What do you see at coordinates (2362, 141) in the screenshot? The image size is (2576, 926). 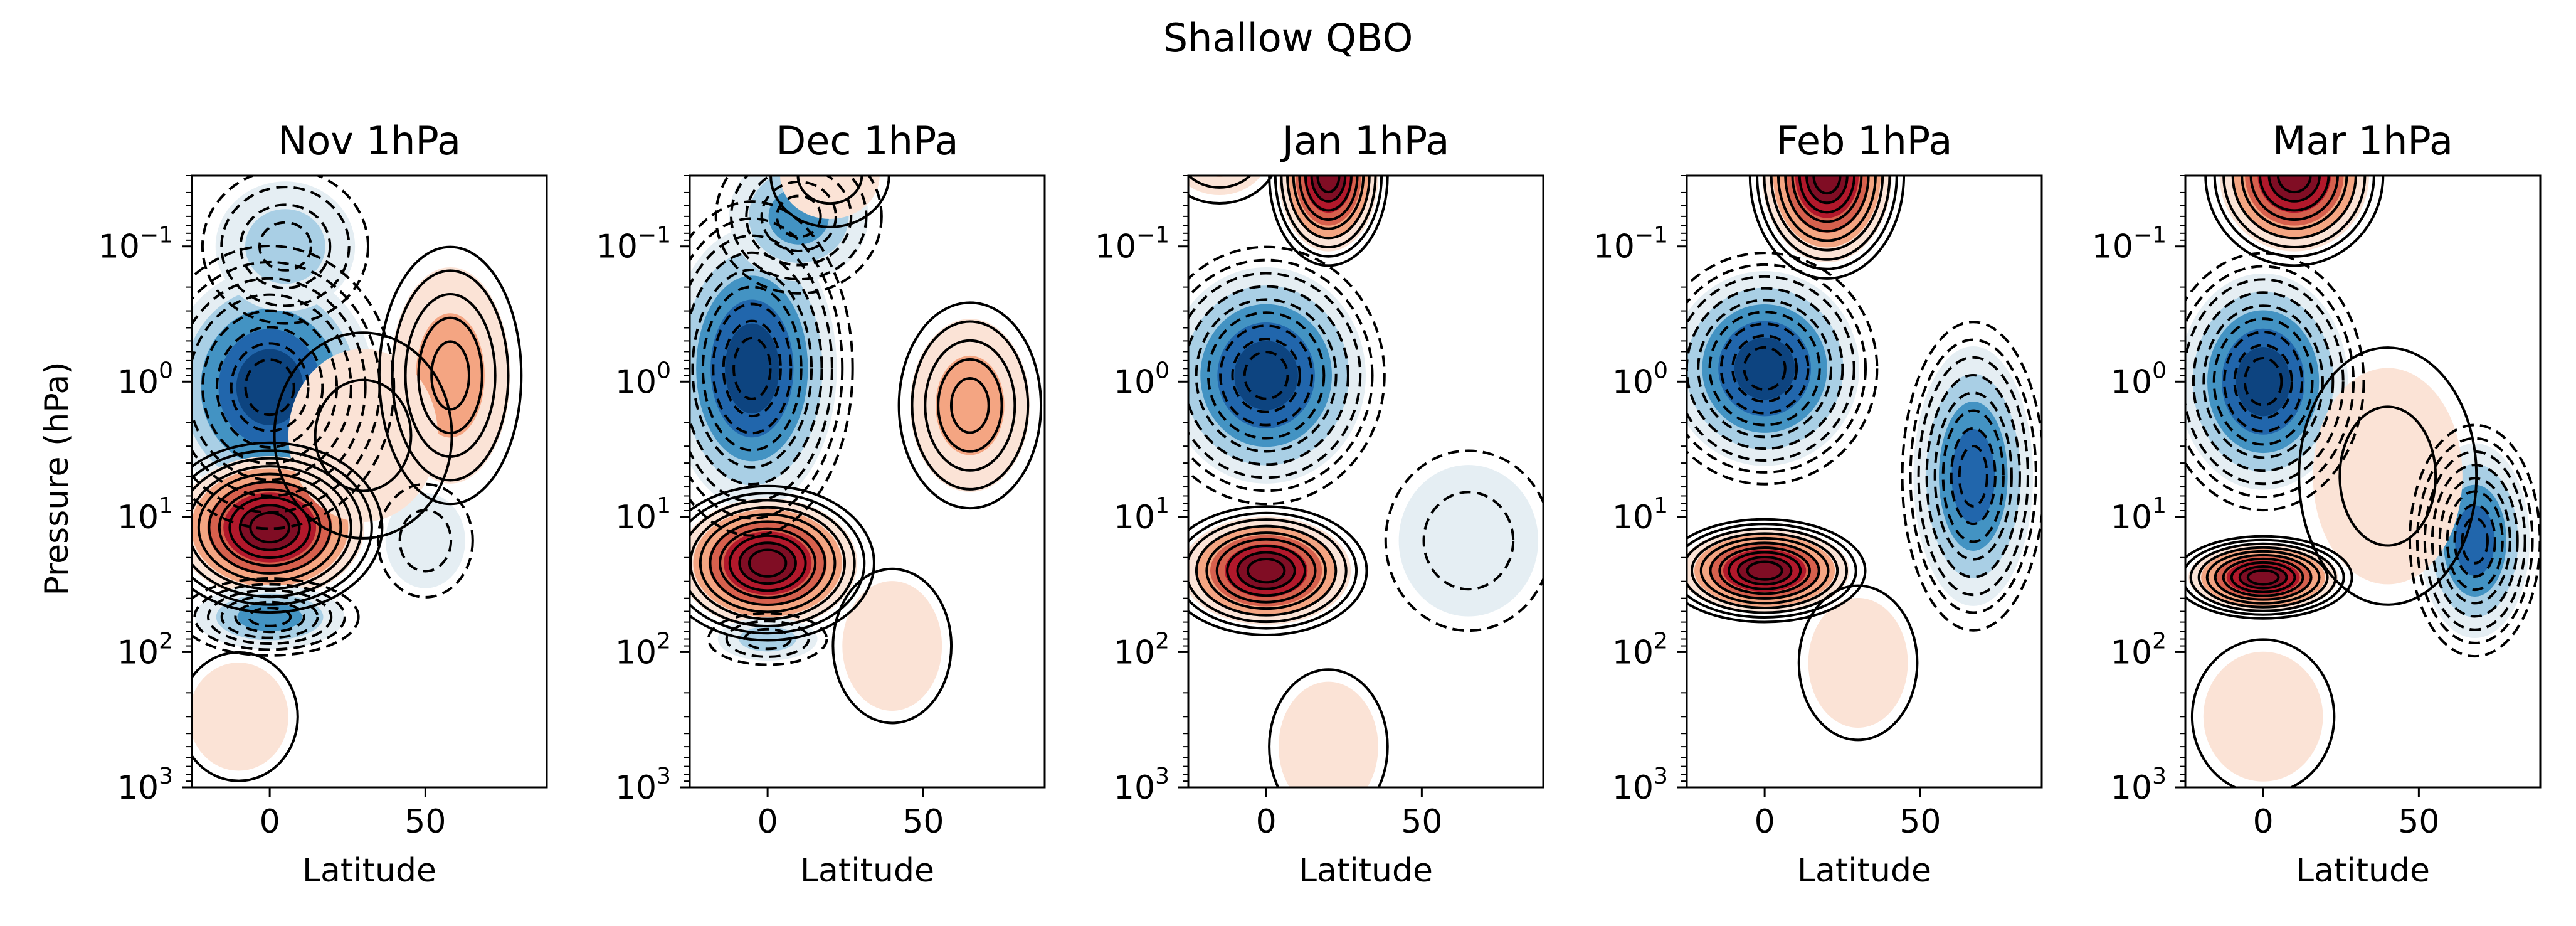 I see `panel-title: Mar 1hPa` at bounding box center [2362, 141].